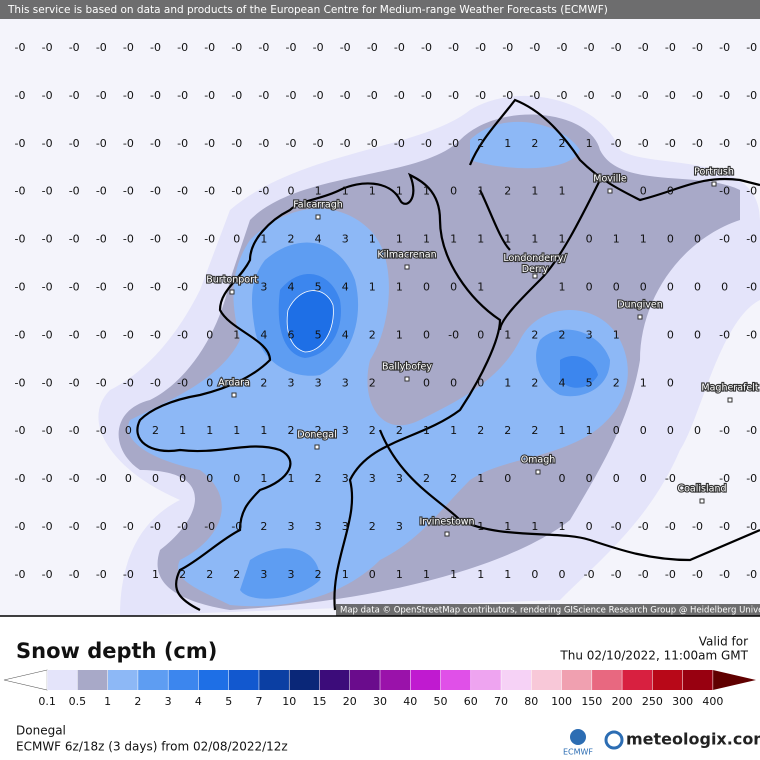 The width and height of the screenshot is (760, 760). What do you see at coordinates (25, 680) in the screenshot?
I see `colorbar-low` at bounding box center [25, 680].